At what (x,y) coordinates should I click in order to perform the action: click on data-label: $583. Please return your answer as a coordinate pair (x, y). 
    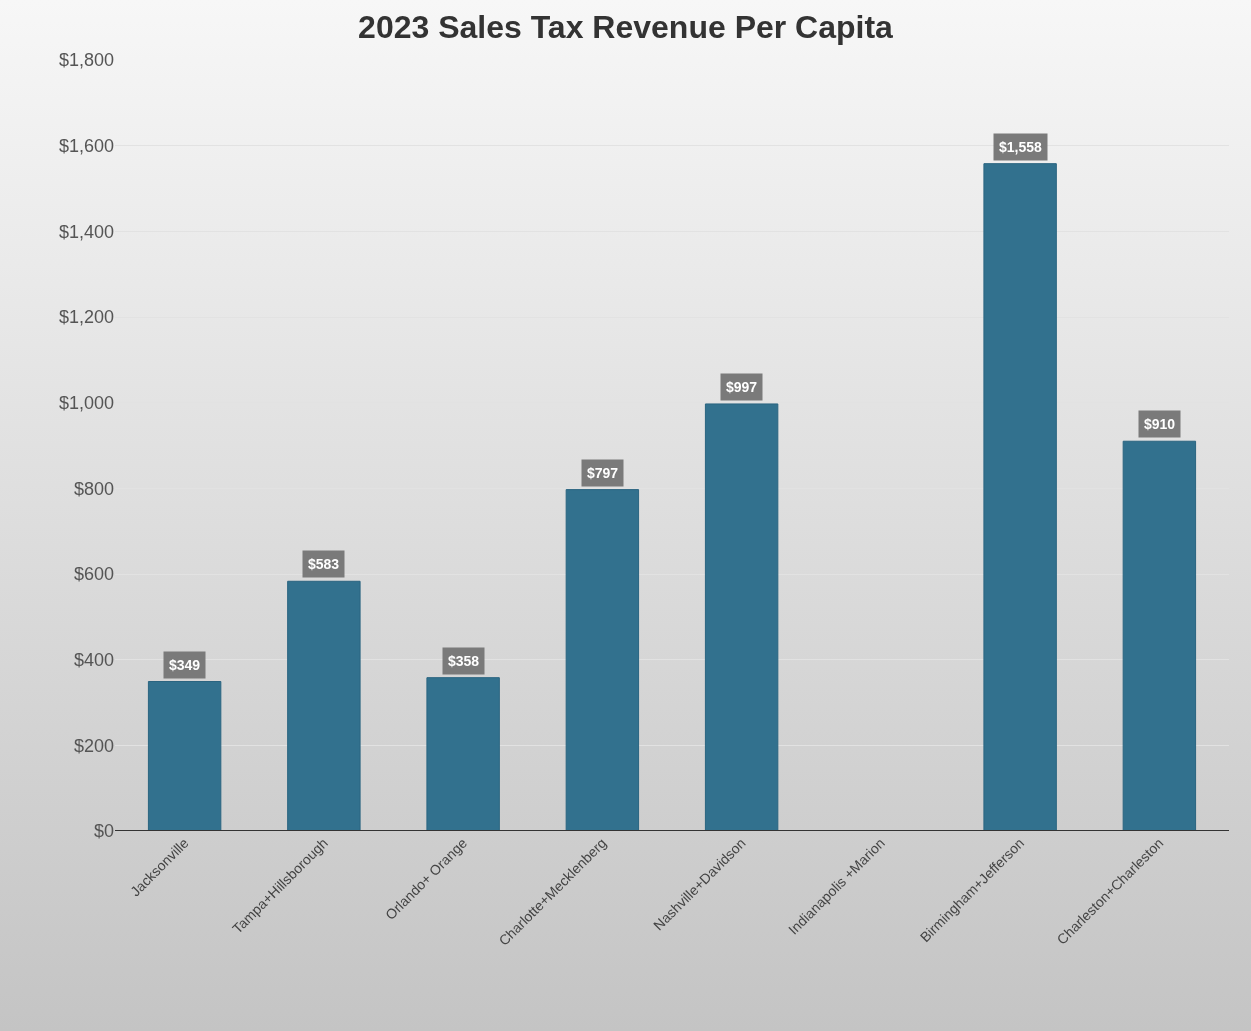
    Looking at the image, I should click on (324, 564).